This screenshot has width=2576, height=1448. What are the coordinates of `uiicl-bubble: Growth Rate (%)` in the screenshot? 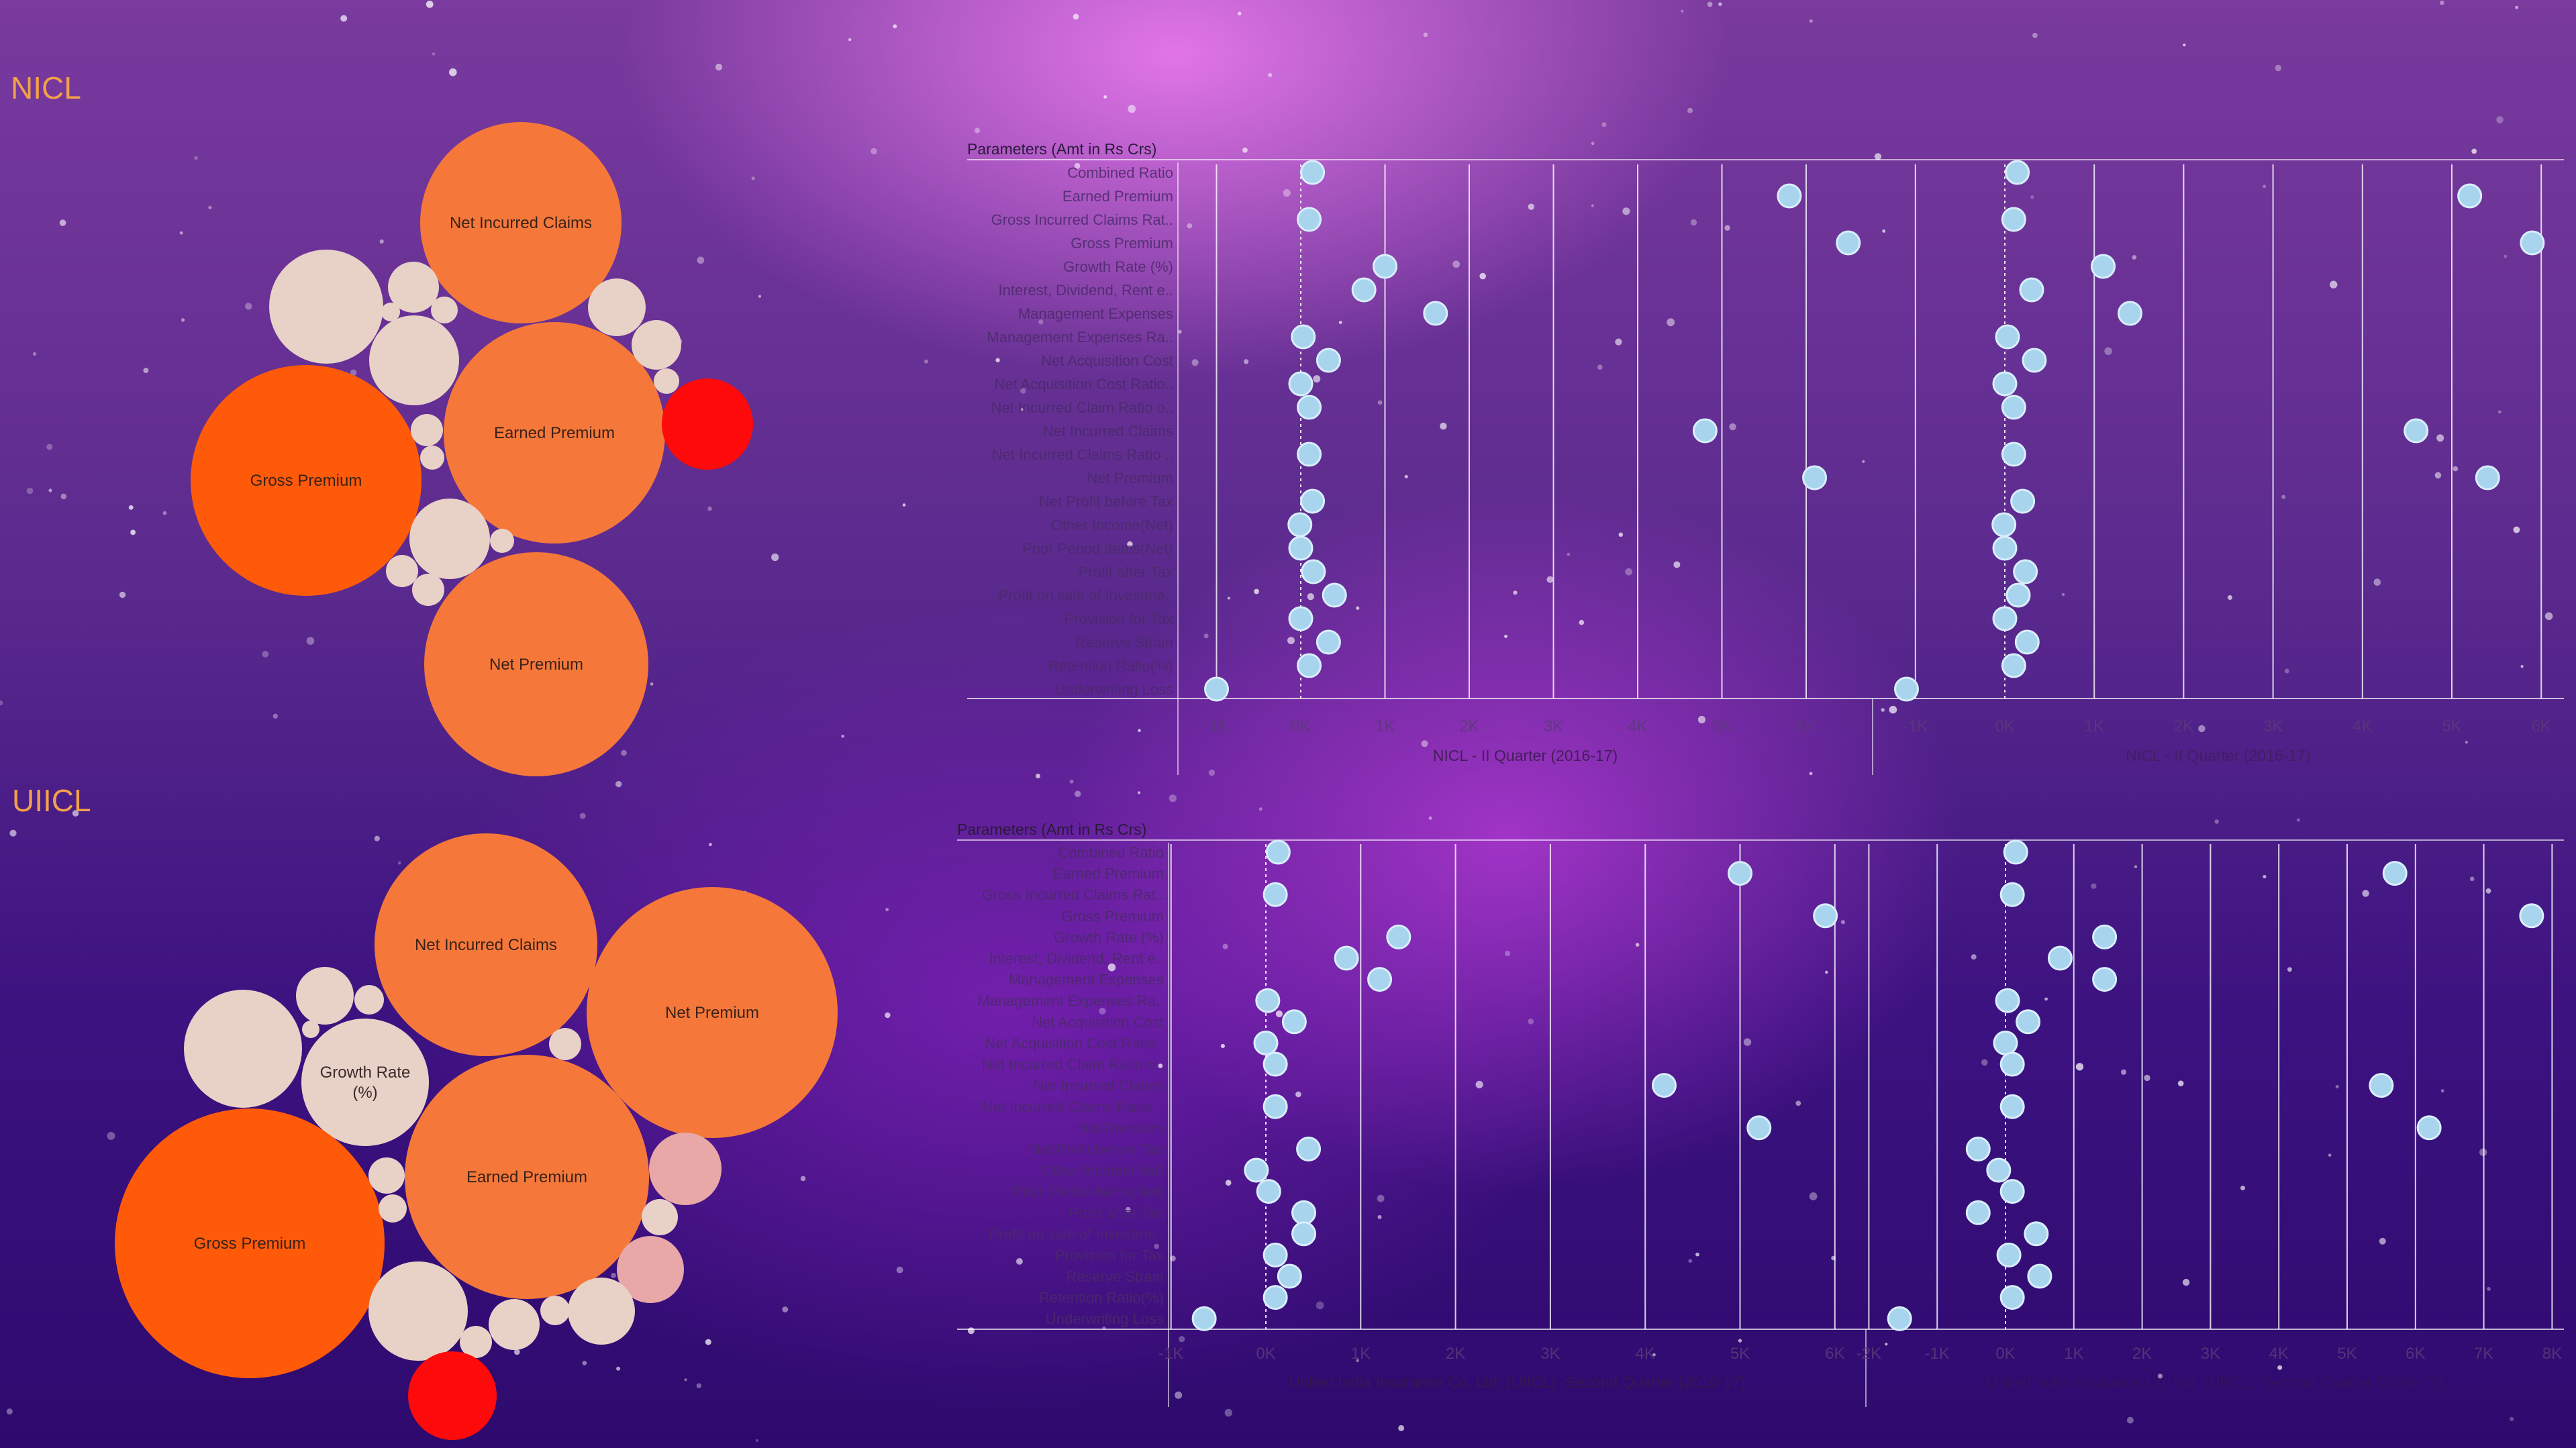 It's located at (365, 1082).